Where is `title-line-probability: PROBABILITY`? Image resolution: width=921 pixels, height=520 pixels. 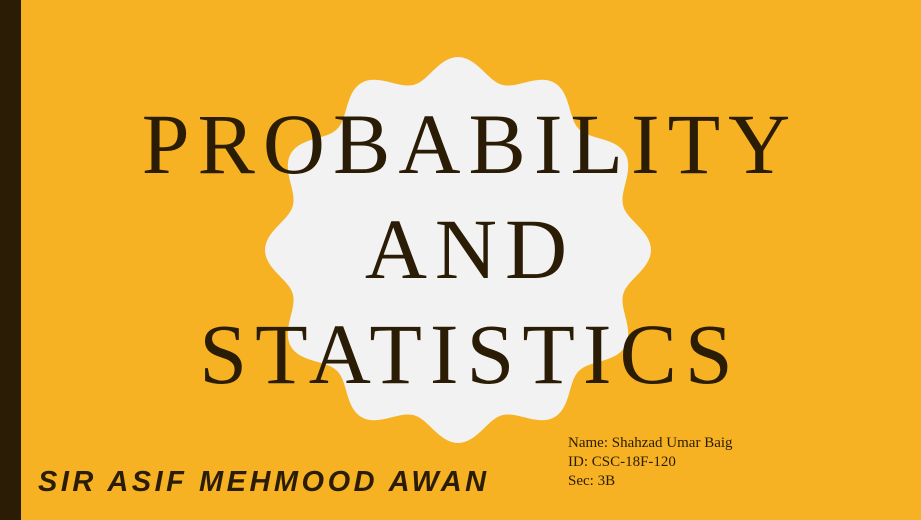
title-line-probability: PROBABILITY is located at coordinates (470, 144).